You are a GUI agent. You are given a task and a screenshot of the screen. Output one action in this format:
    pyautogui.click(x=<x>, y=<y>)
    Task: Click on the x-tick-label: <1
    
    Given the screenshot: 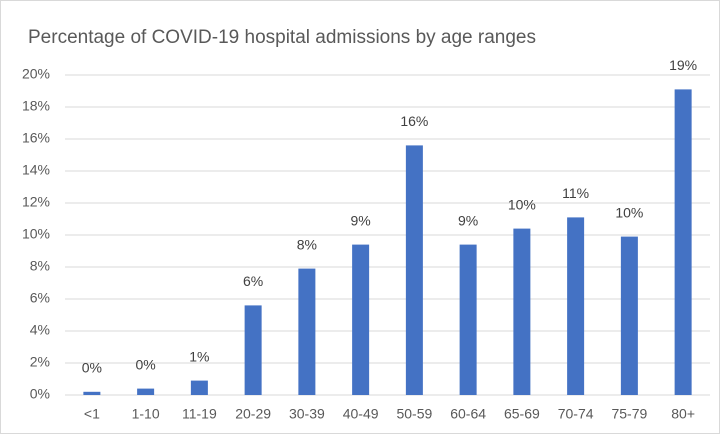 What is the action you would take?
    pyautogui.click(x=92, y=414)
    